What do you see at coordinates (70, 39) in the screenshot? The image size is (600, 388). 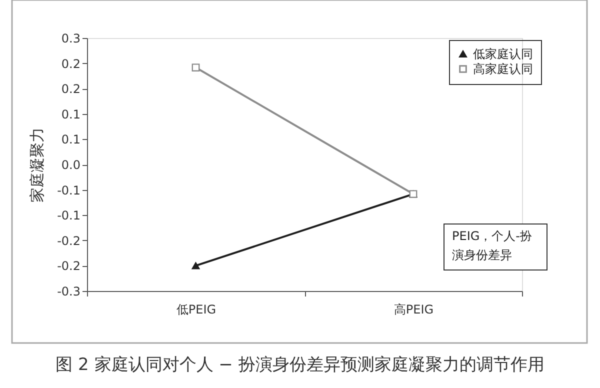 I see `y-tick-label: 0.3` at bounding box center [70, 39].